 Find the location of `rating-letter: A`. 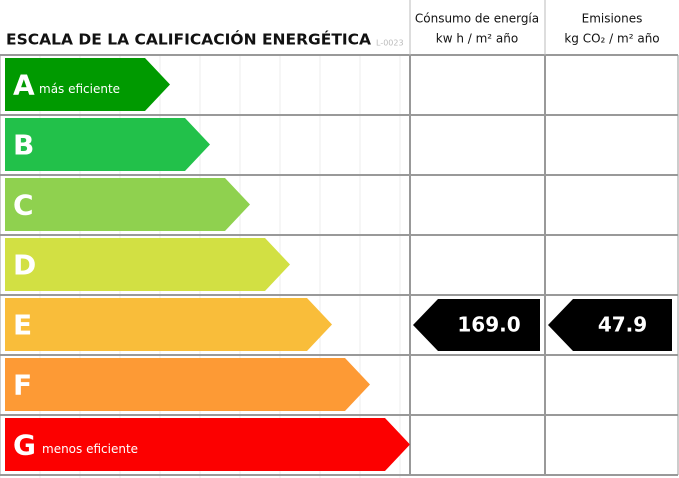

rating-letter: A is located at coordinates (24, 85).